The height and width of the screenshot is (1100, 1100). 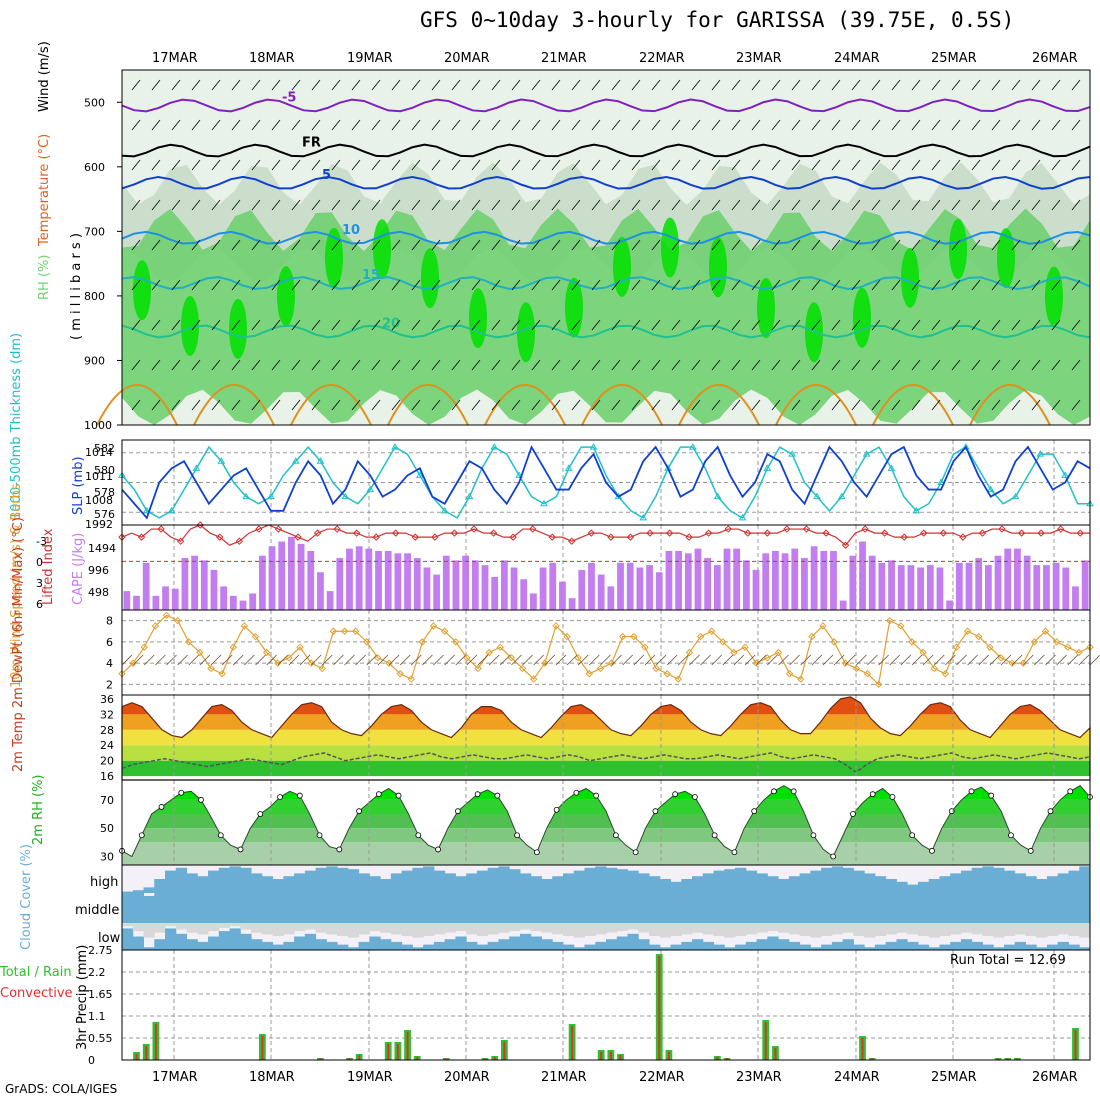 What do you see at coordinates (100, 1038) in the screenshot?
I see `precip-tick-label: 0.55` at bounding box center [100, 1038].